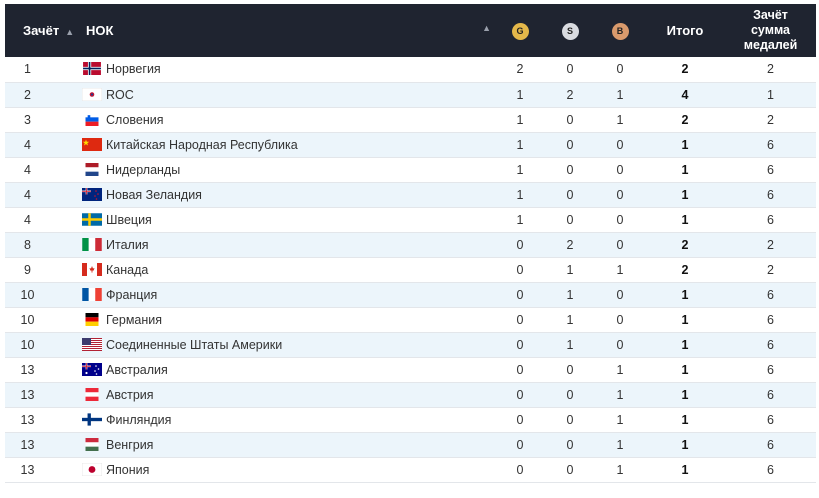 This screenshot has height=498, width=819. Describe the element at coordinates (770, 15) in the screenshot. I see `sum-header-line: Зачёт` at that location.